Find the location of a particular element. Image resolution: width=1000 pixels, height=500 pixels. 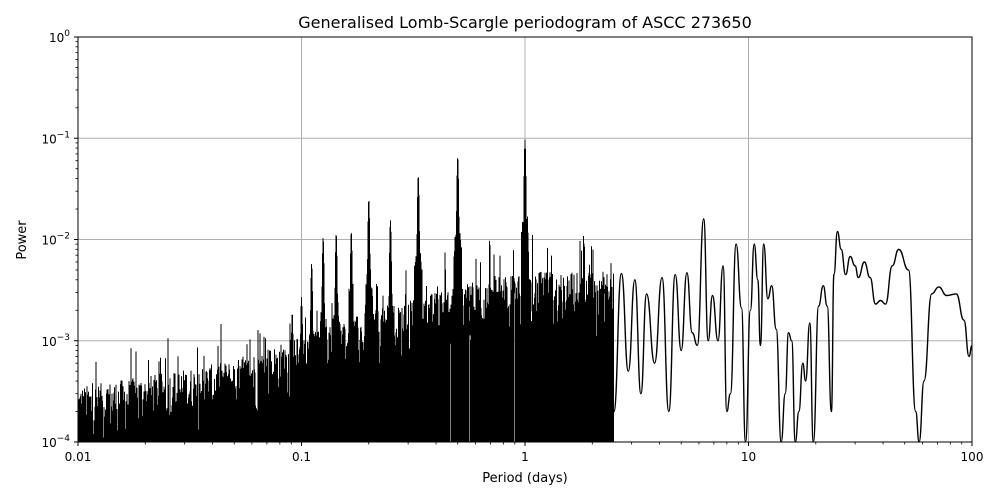

y-tick-label: 10⁰ is located at coordinates (59, 37).